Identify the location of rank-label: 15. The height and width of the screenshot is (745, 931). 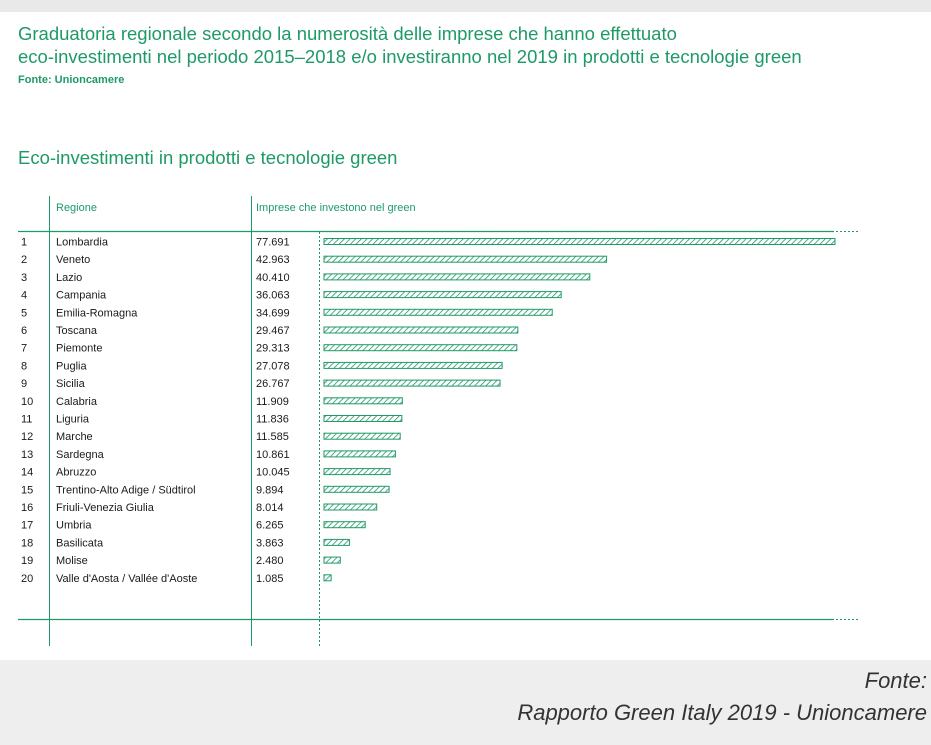
(27, 490).